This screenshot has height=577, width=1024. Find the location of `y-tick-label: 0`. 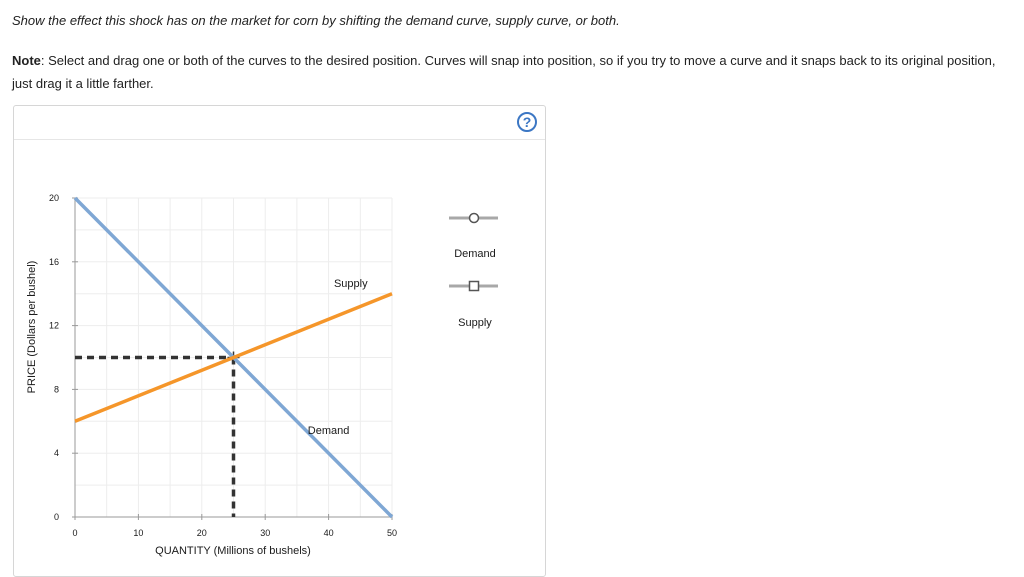

y-tick-label: 0 is located at coordinates (56, 517).